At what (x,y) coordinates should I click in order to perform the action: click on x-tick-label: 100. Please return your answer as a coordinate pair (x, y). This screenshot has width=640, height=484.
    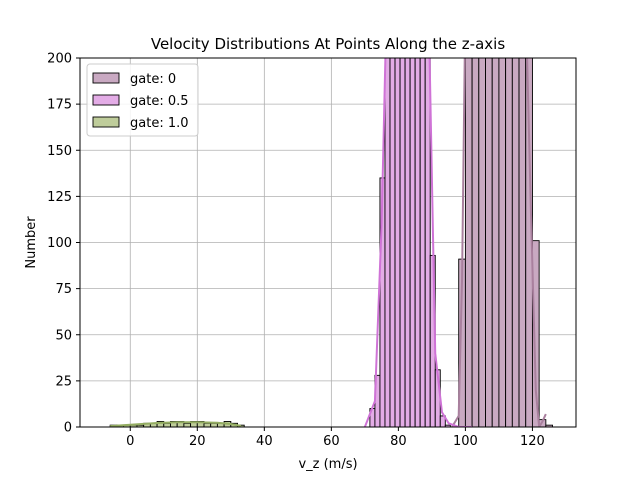
    Looking at the image, I should click on (465, 441).